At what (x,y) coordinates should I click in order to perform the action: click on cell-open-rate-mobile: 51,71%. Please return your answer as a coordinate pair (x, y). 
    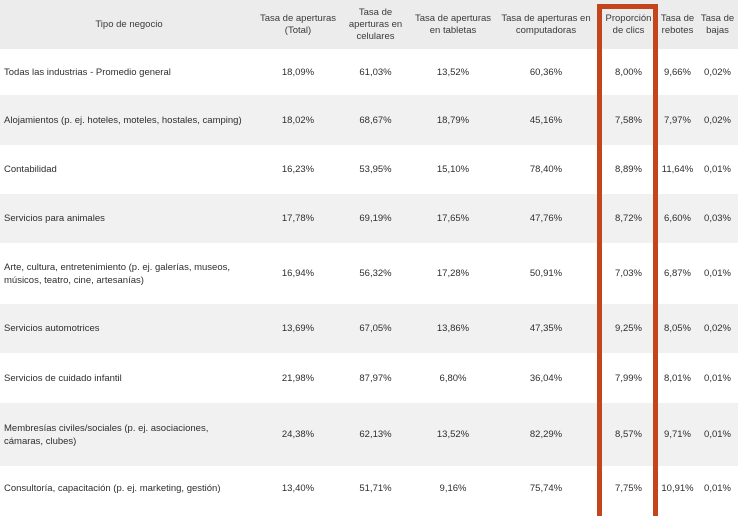
    Looking at the image, I should click on (375, 488).